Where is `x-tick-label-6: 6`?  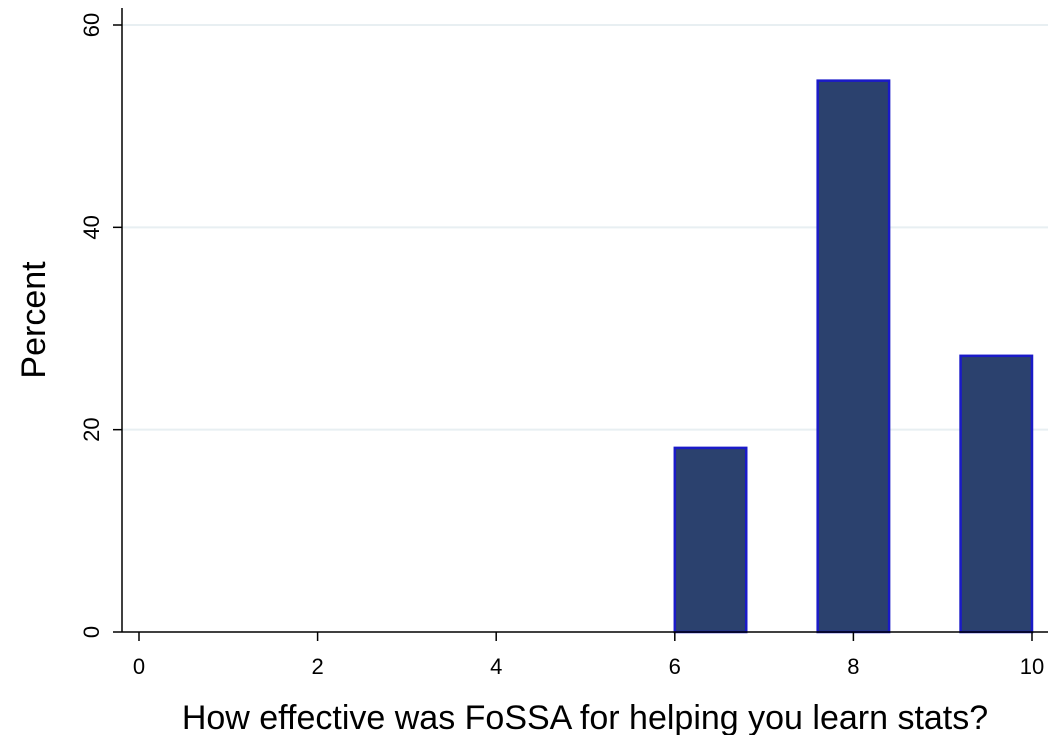
x-tick-label-6: 6 is located at coordinates (675, 666).